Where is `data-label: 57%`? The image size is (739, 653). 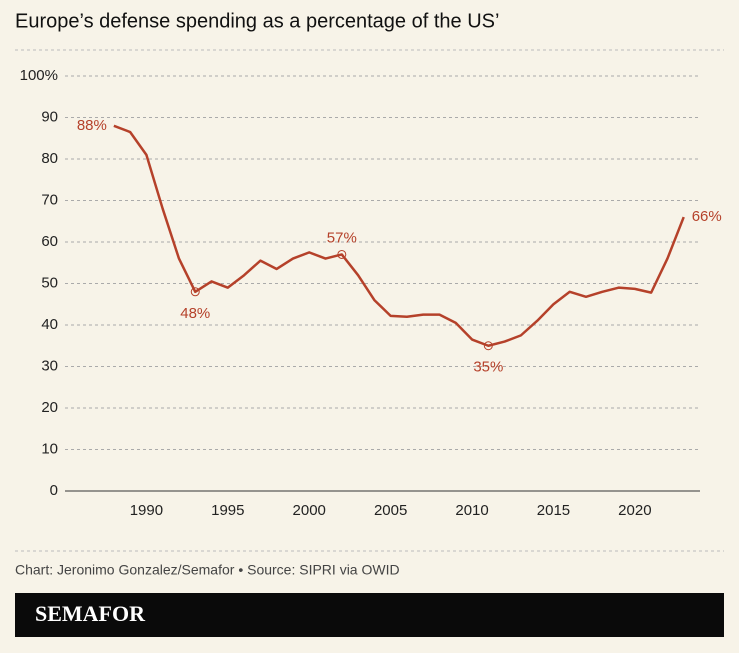 data-label: 57% is located at coordinates (342, 237).